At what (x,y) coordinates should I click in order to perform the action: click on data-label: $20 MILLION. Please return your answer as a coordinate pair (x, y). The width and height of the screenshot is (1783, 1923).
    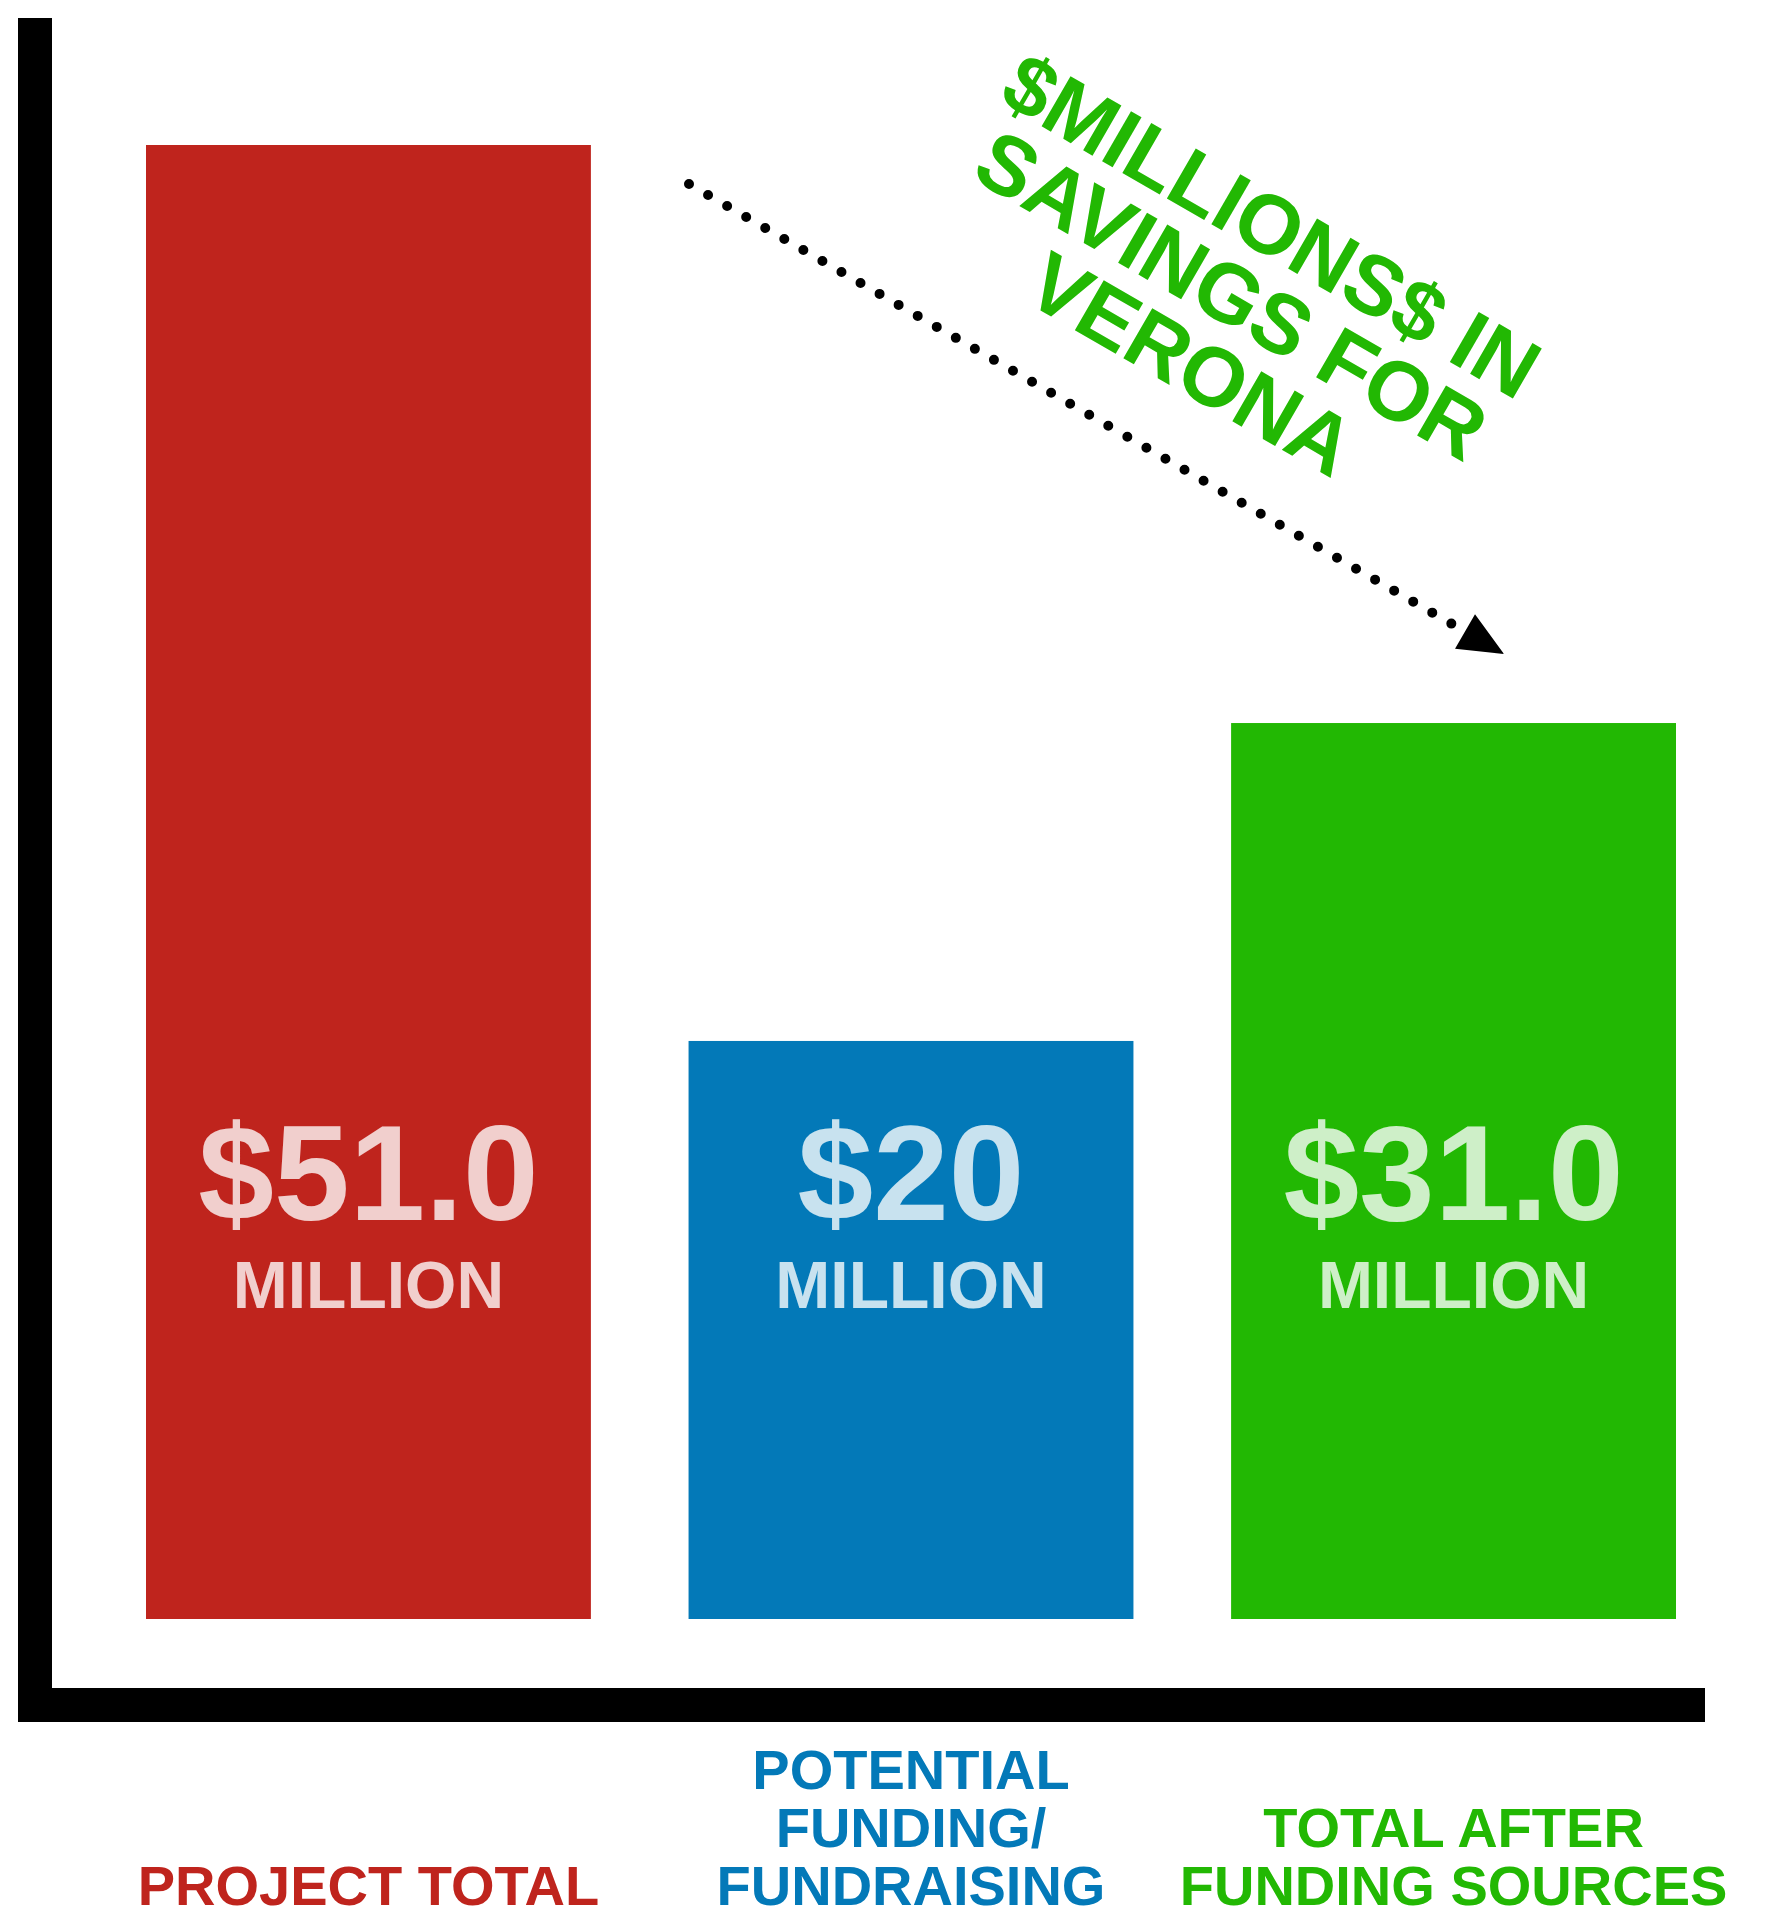
    Looking at the image, I should click on (911, 1209).